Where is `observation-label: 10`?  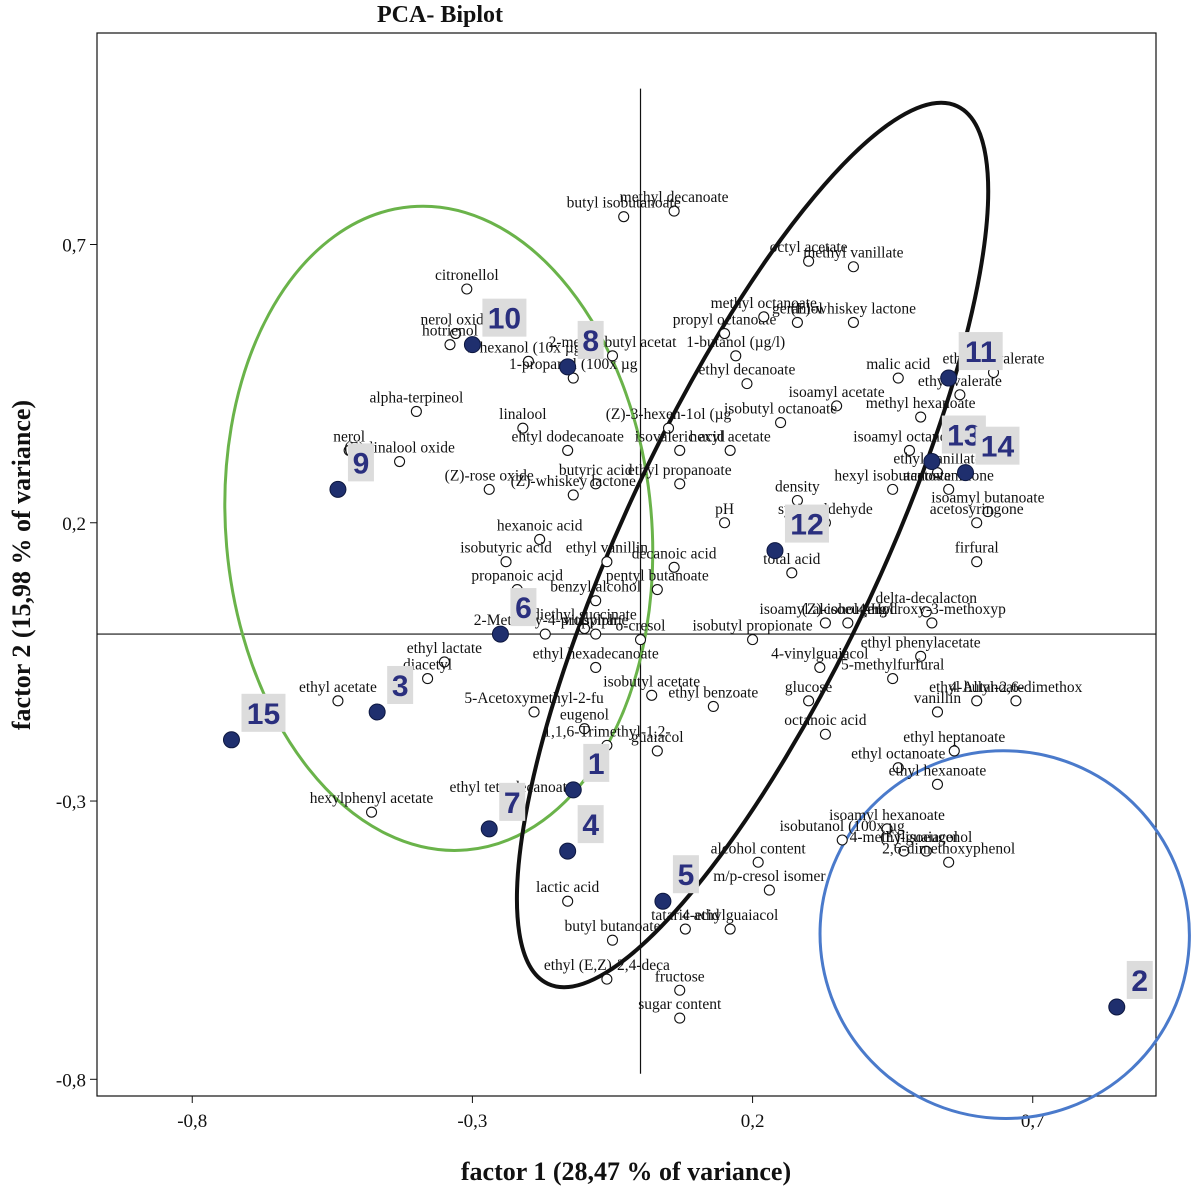 observation-label: 10 is located at coordinates (504, 319).